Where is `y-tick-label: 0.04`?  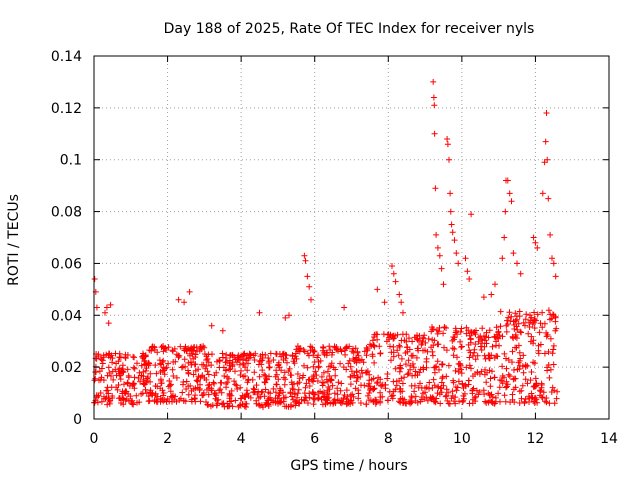
y-tick-label: 0.04 is located at coordinates (66, 316).